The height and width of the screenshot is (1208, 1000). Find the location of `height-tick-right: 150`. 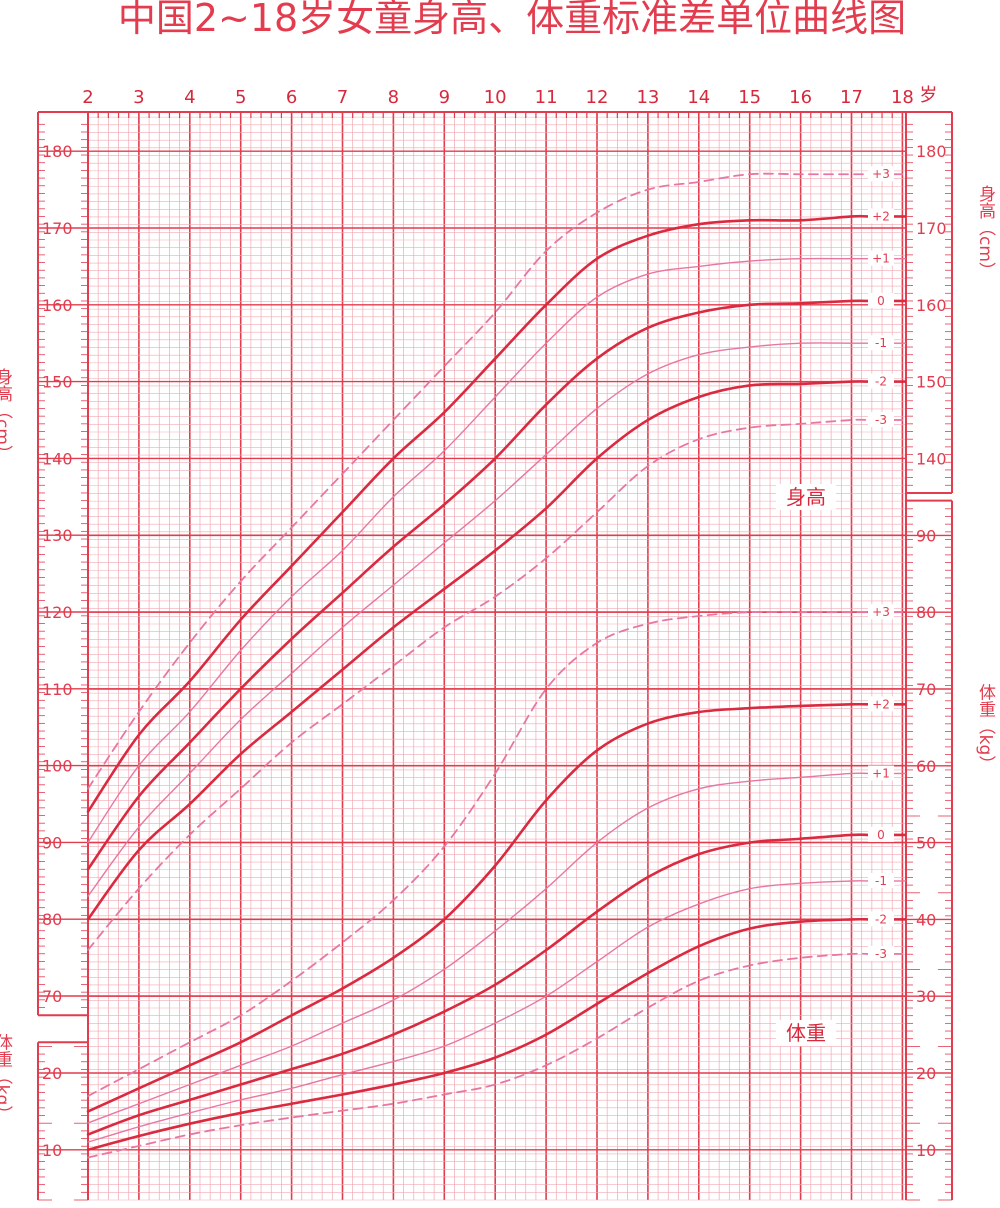

height-tick-right: 150 is located at coordinates (931, 382).